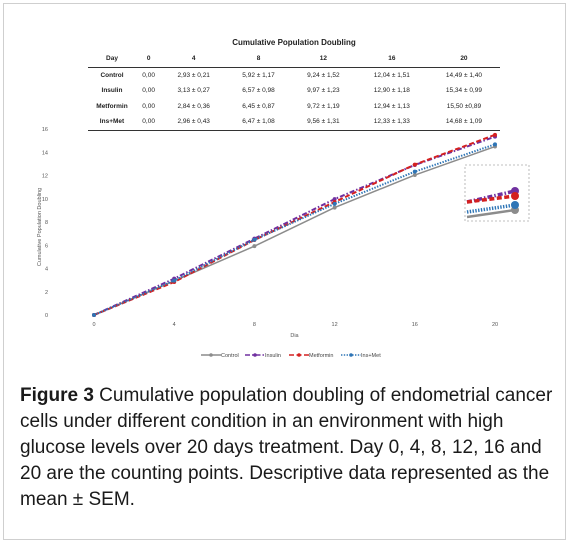  I want to click on table-cell: 2,96 ± 0,43, so click(193, 122).